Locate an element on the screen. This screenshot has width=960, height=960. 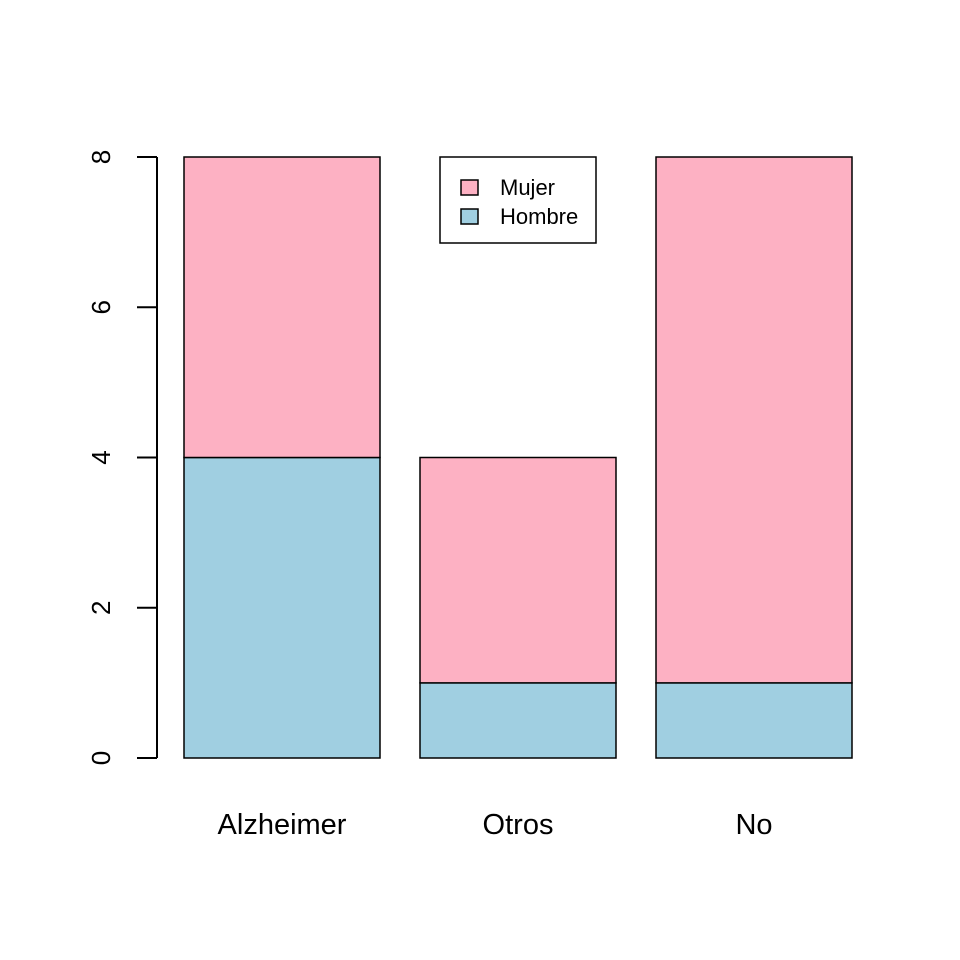
bar-segment-hombre-no is located at coordinates (754, 720).